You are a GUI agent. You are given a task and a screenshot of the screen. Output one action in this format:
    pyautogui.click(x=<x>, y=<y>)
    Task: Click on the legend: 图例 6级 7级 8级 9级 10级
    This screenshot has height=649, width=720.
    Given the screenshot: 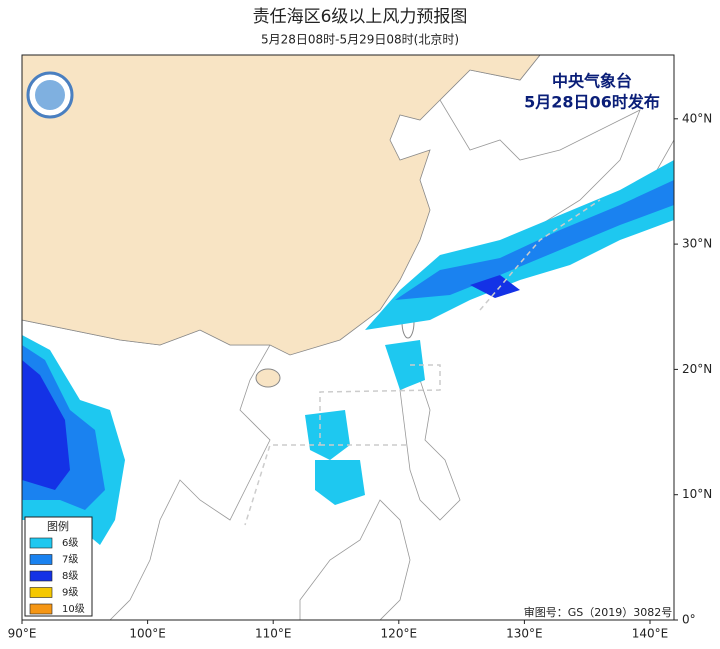 What is the action you would take?
    pyautogui.click(x=58, y=566)
    